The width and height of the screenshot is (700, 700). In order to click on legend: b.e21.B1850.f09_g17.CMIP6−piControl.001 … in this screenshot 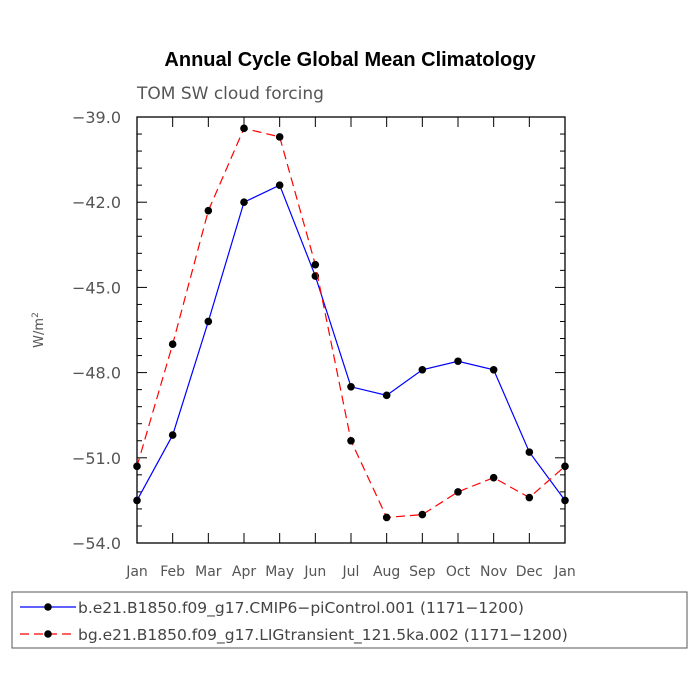, I will do `click(349, 620)`.